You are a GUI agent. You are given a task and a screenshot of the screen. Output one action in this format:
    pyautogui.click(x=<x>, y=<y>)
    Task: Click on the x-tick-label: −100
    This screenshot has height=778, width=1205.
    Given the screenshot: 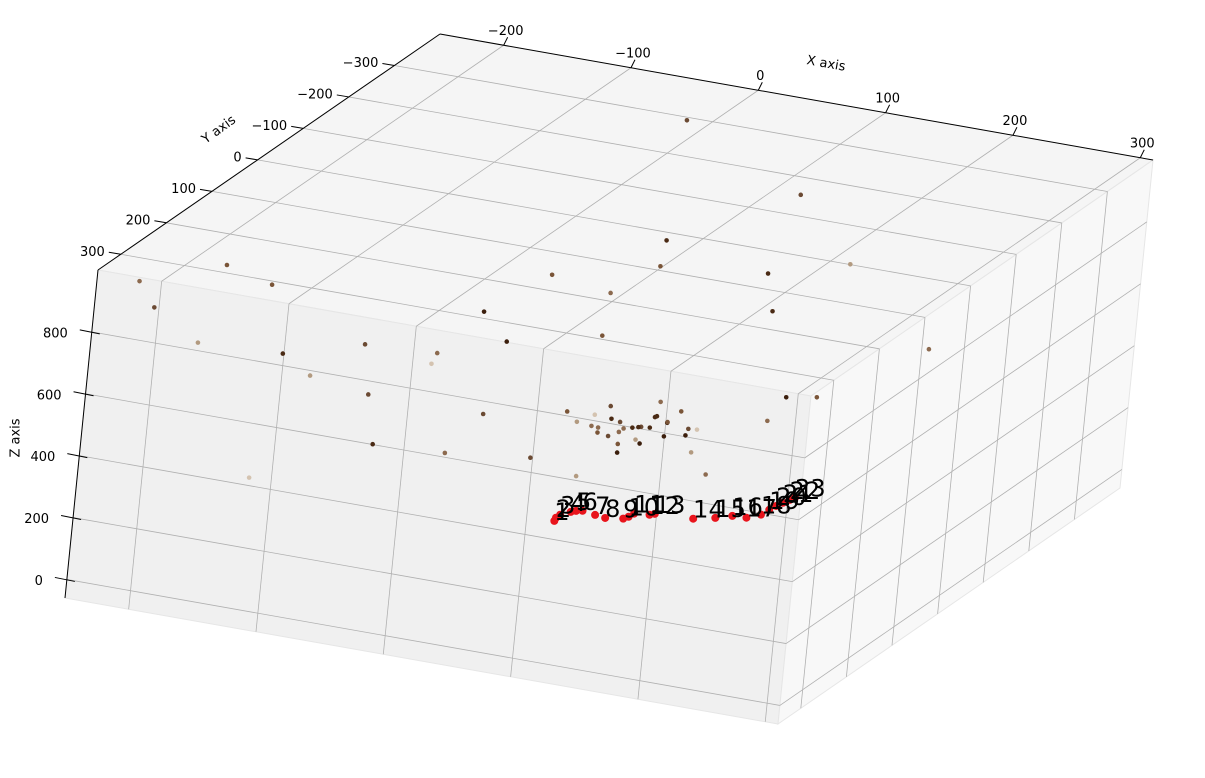 What is the action you would take?
    pyautogui.click(x=633, y=53)
    